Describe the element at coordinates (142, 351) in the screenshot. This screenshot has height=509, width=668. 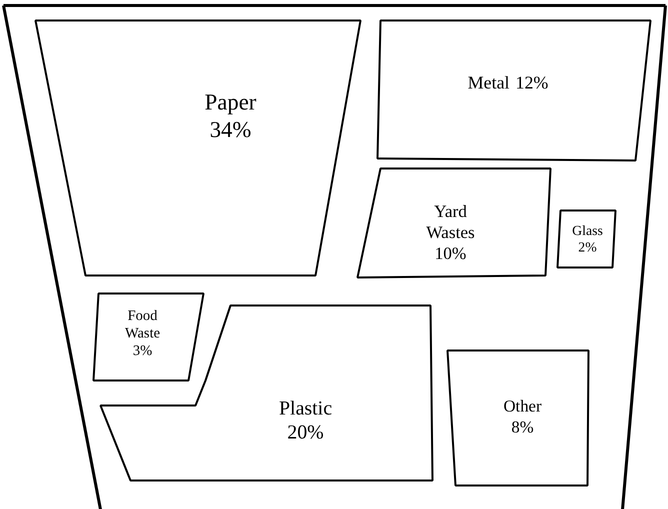
I see `data-label: 3%` at that location.